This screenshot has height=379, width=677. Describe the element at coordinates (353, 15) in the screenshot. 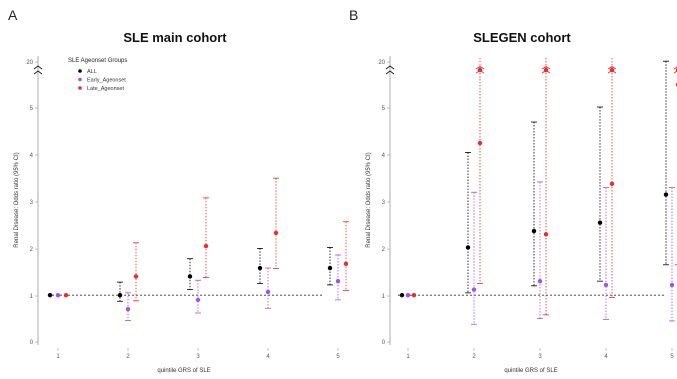

I see `panel-letter: B` at that location.